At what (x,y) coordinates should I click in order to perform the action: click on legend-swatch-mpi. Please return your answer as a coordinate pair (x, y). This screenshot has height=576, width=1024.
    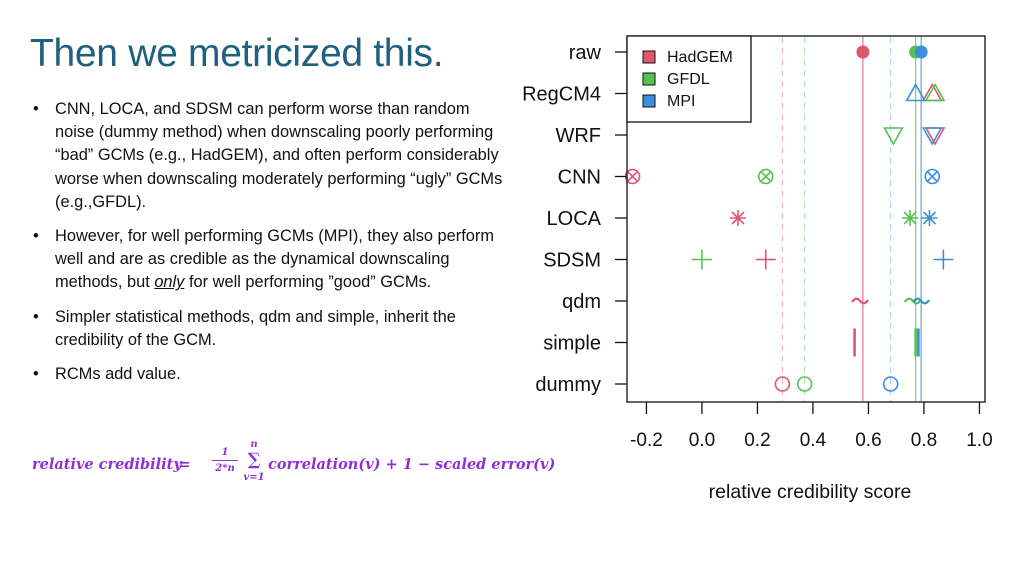
    Looking at the image, I should click on (649, 101).